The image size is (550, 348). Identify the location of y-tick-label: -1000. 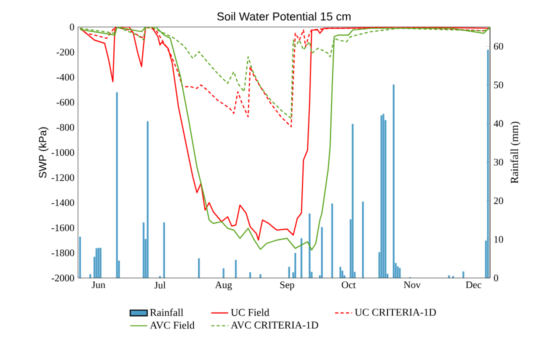
(63, 152).